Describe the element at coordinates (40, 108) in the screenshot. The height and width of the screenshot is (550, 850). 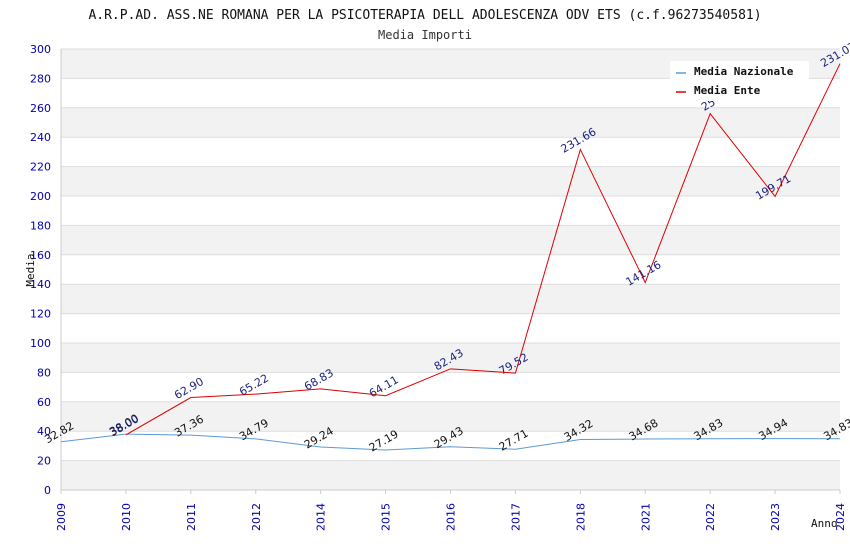
I see `y-tick-label-260: 260` at that location.